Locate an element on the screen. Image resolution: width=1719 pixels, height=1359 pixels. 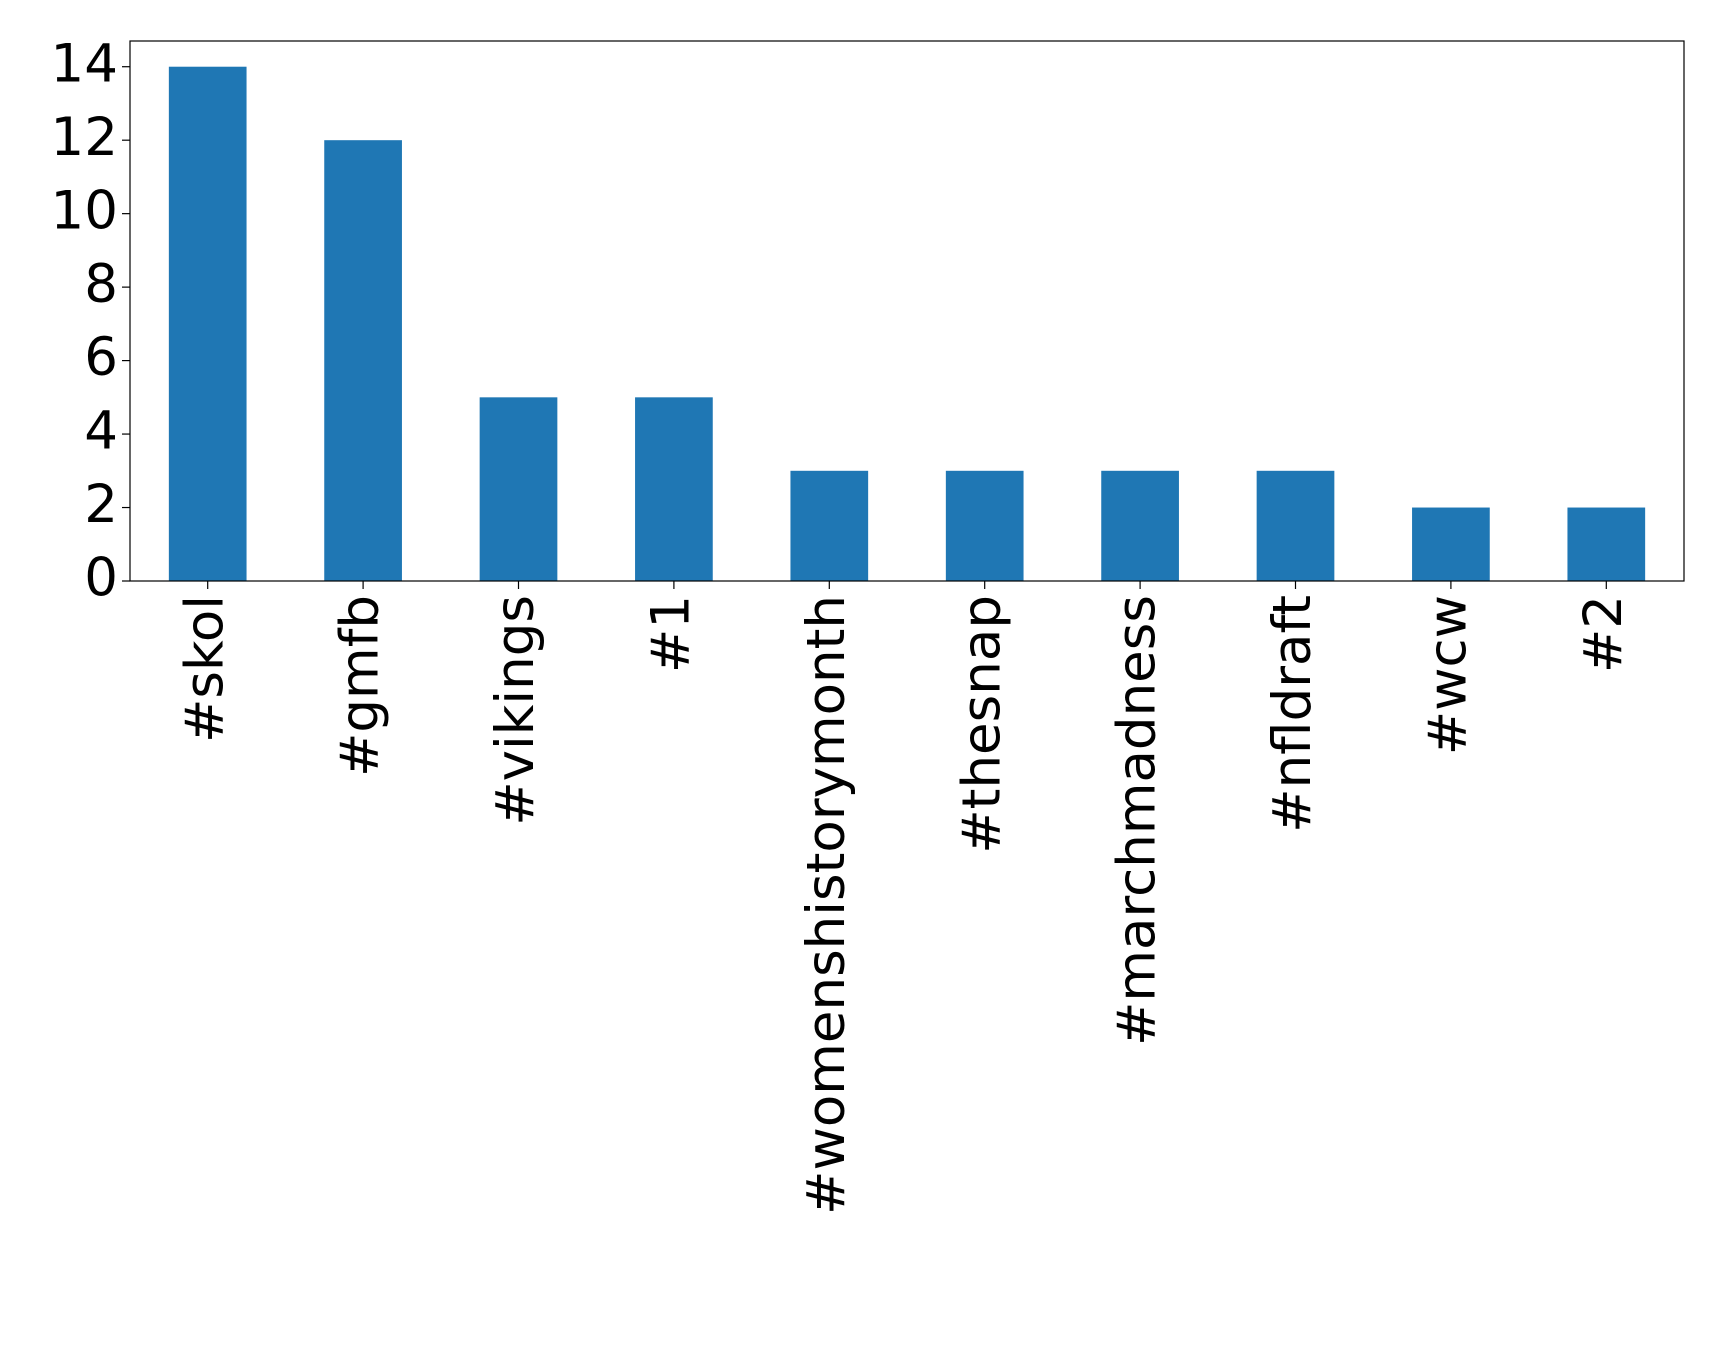
x-tick-label: #wcw is located at coordinates (1448, 675).